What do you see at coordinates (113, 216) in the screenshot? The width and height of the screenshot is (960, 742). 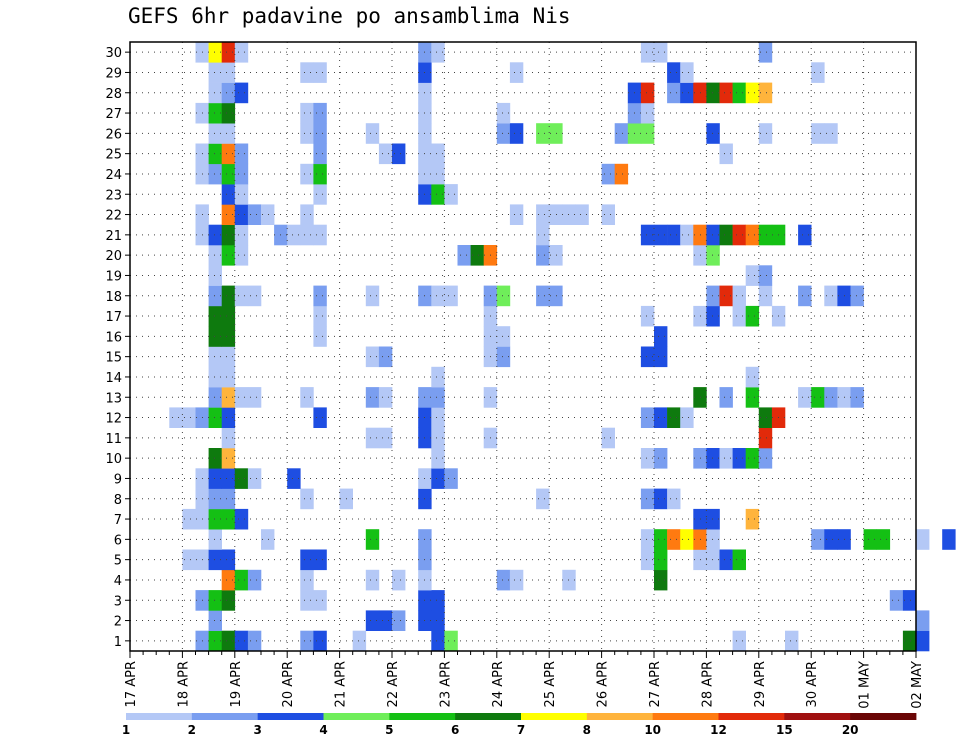 I see `y-tick-label: 22` at bounding box center [113, 216].